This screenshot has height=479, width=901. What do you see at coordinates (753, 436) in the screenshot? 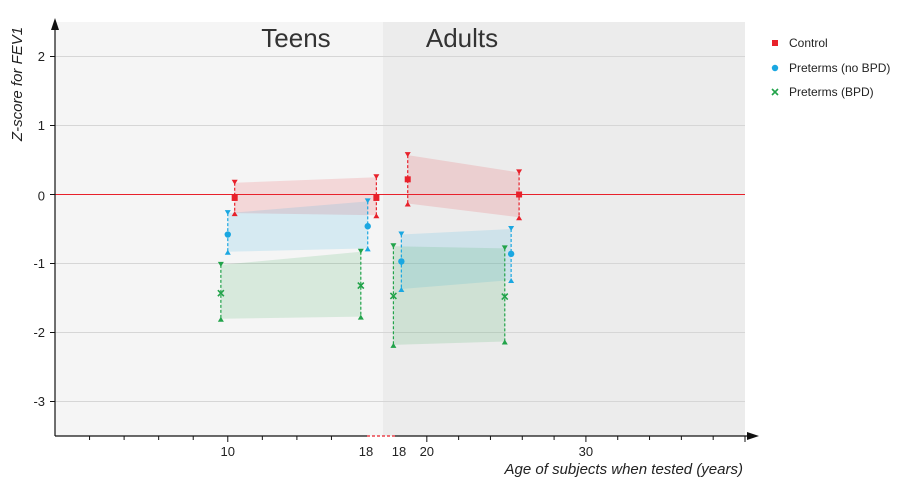
I see `x-axis-arrow` at bounding box center [753, 436].